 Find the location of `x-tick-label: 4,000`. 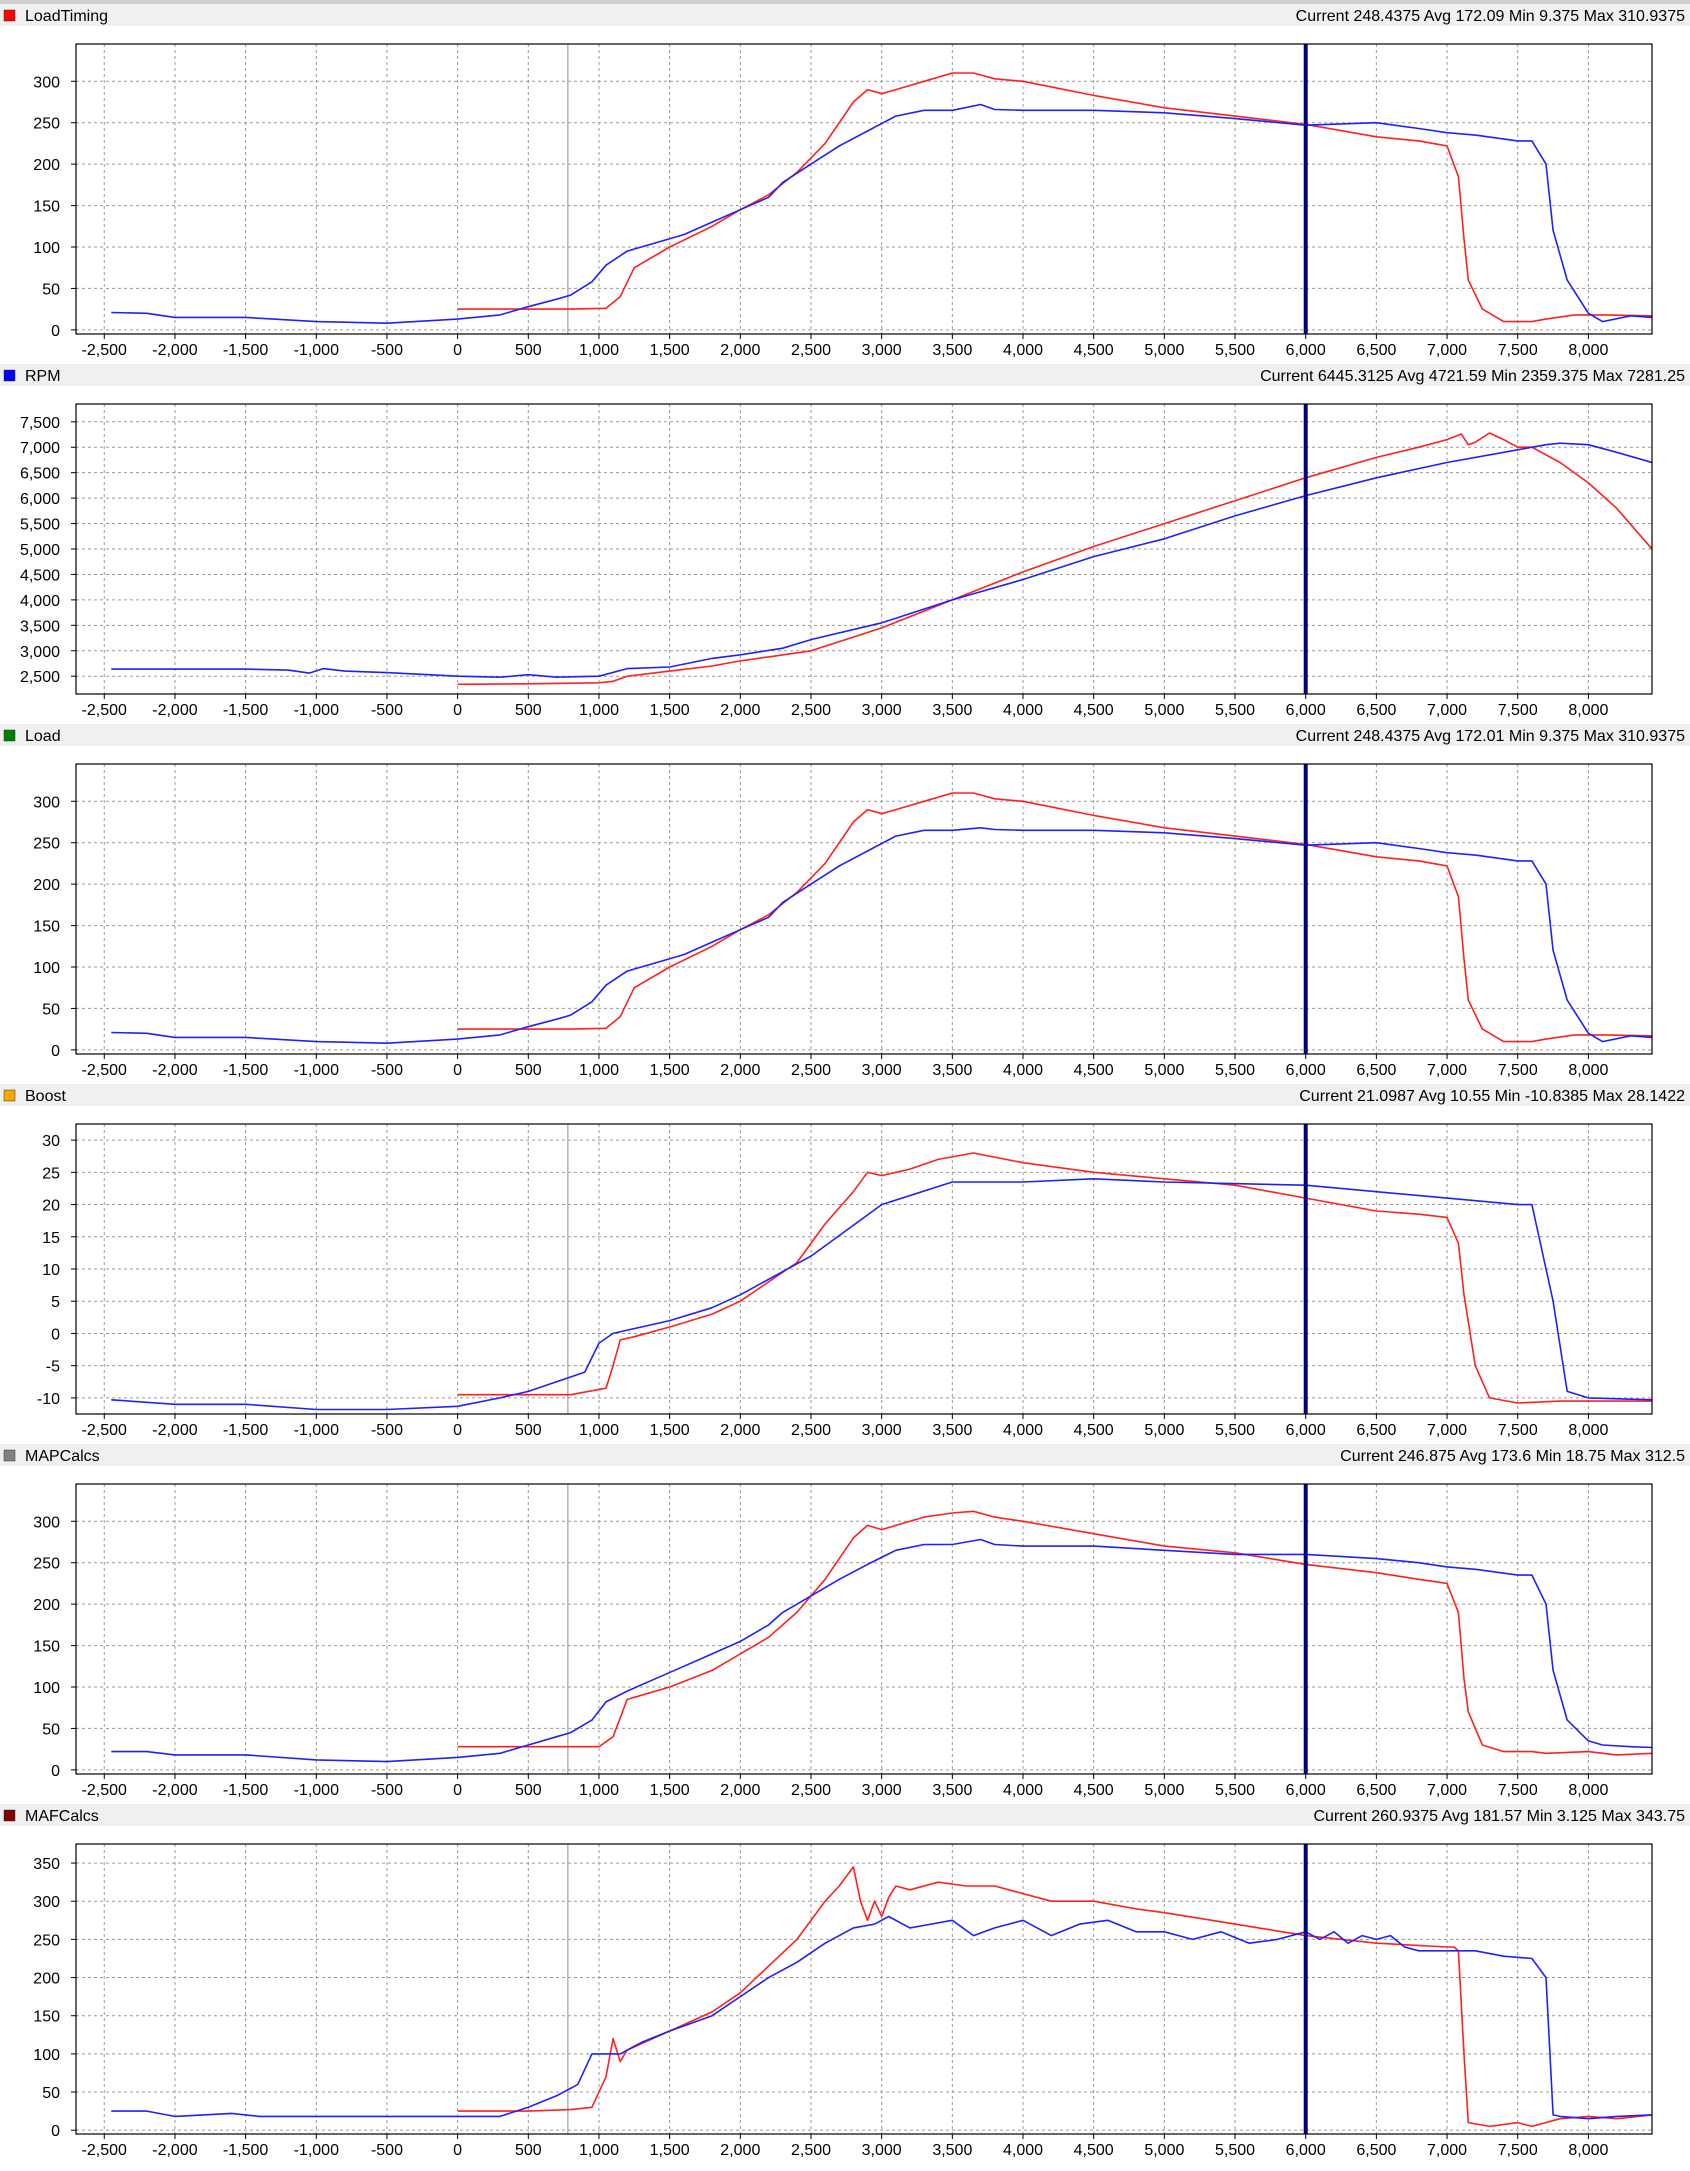

x-tick-label: 4,000 is located at coordinates (1023, 710).